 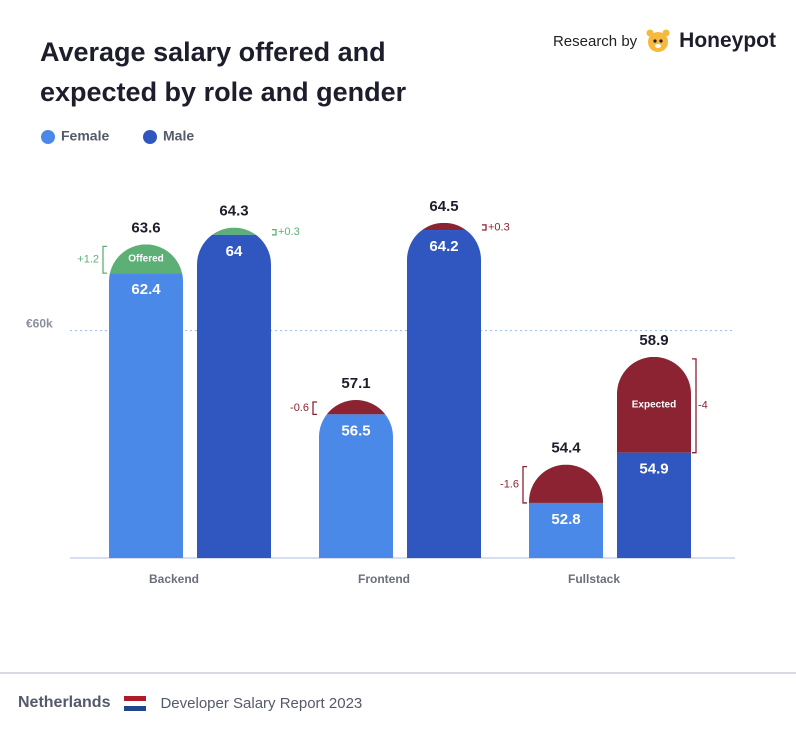 I want to click on base-value-label: 54.9, so click(x=653, y=469).